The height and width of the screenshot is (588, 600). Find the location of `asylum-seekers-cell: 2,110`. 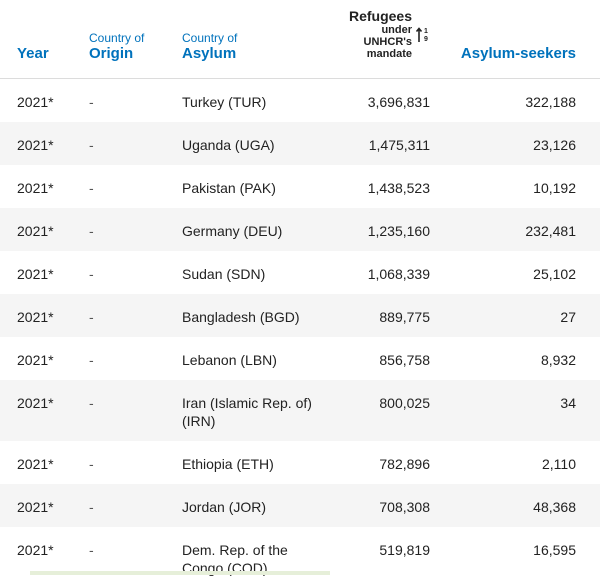

asylum-seekers-cell: 2,110 is located at coordinates (559, 464).